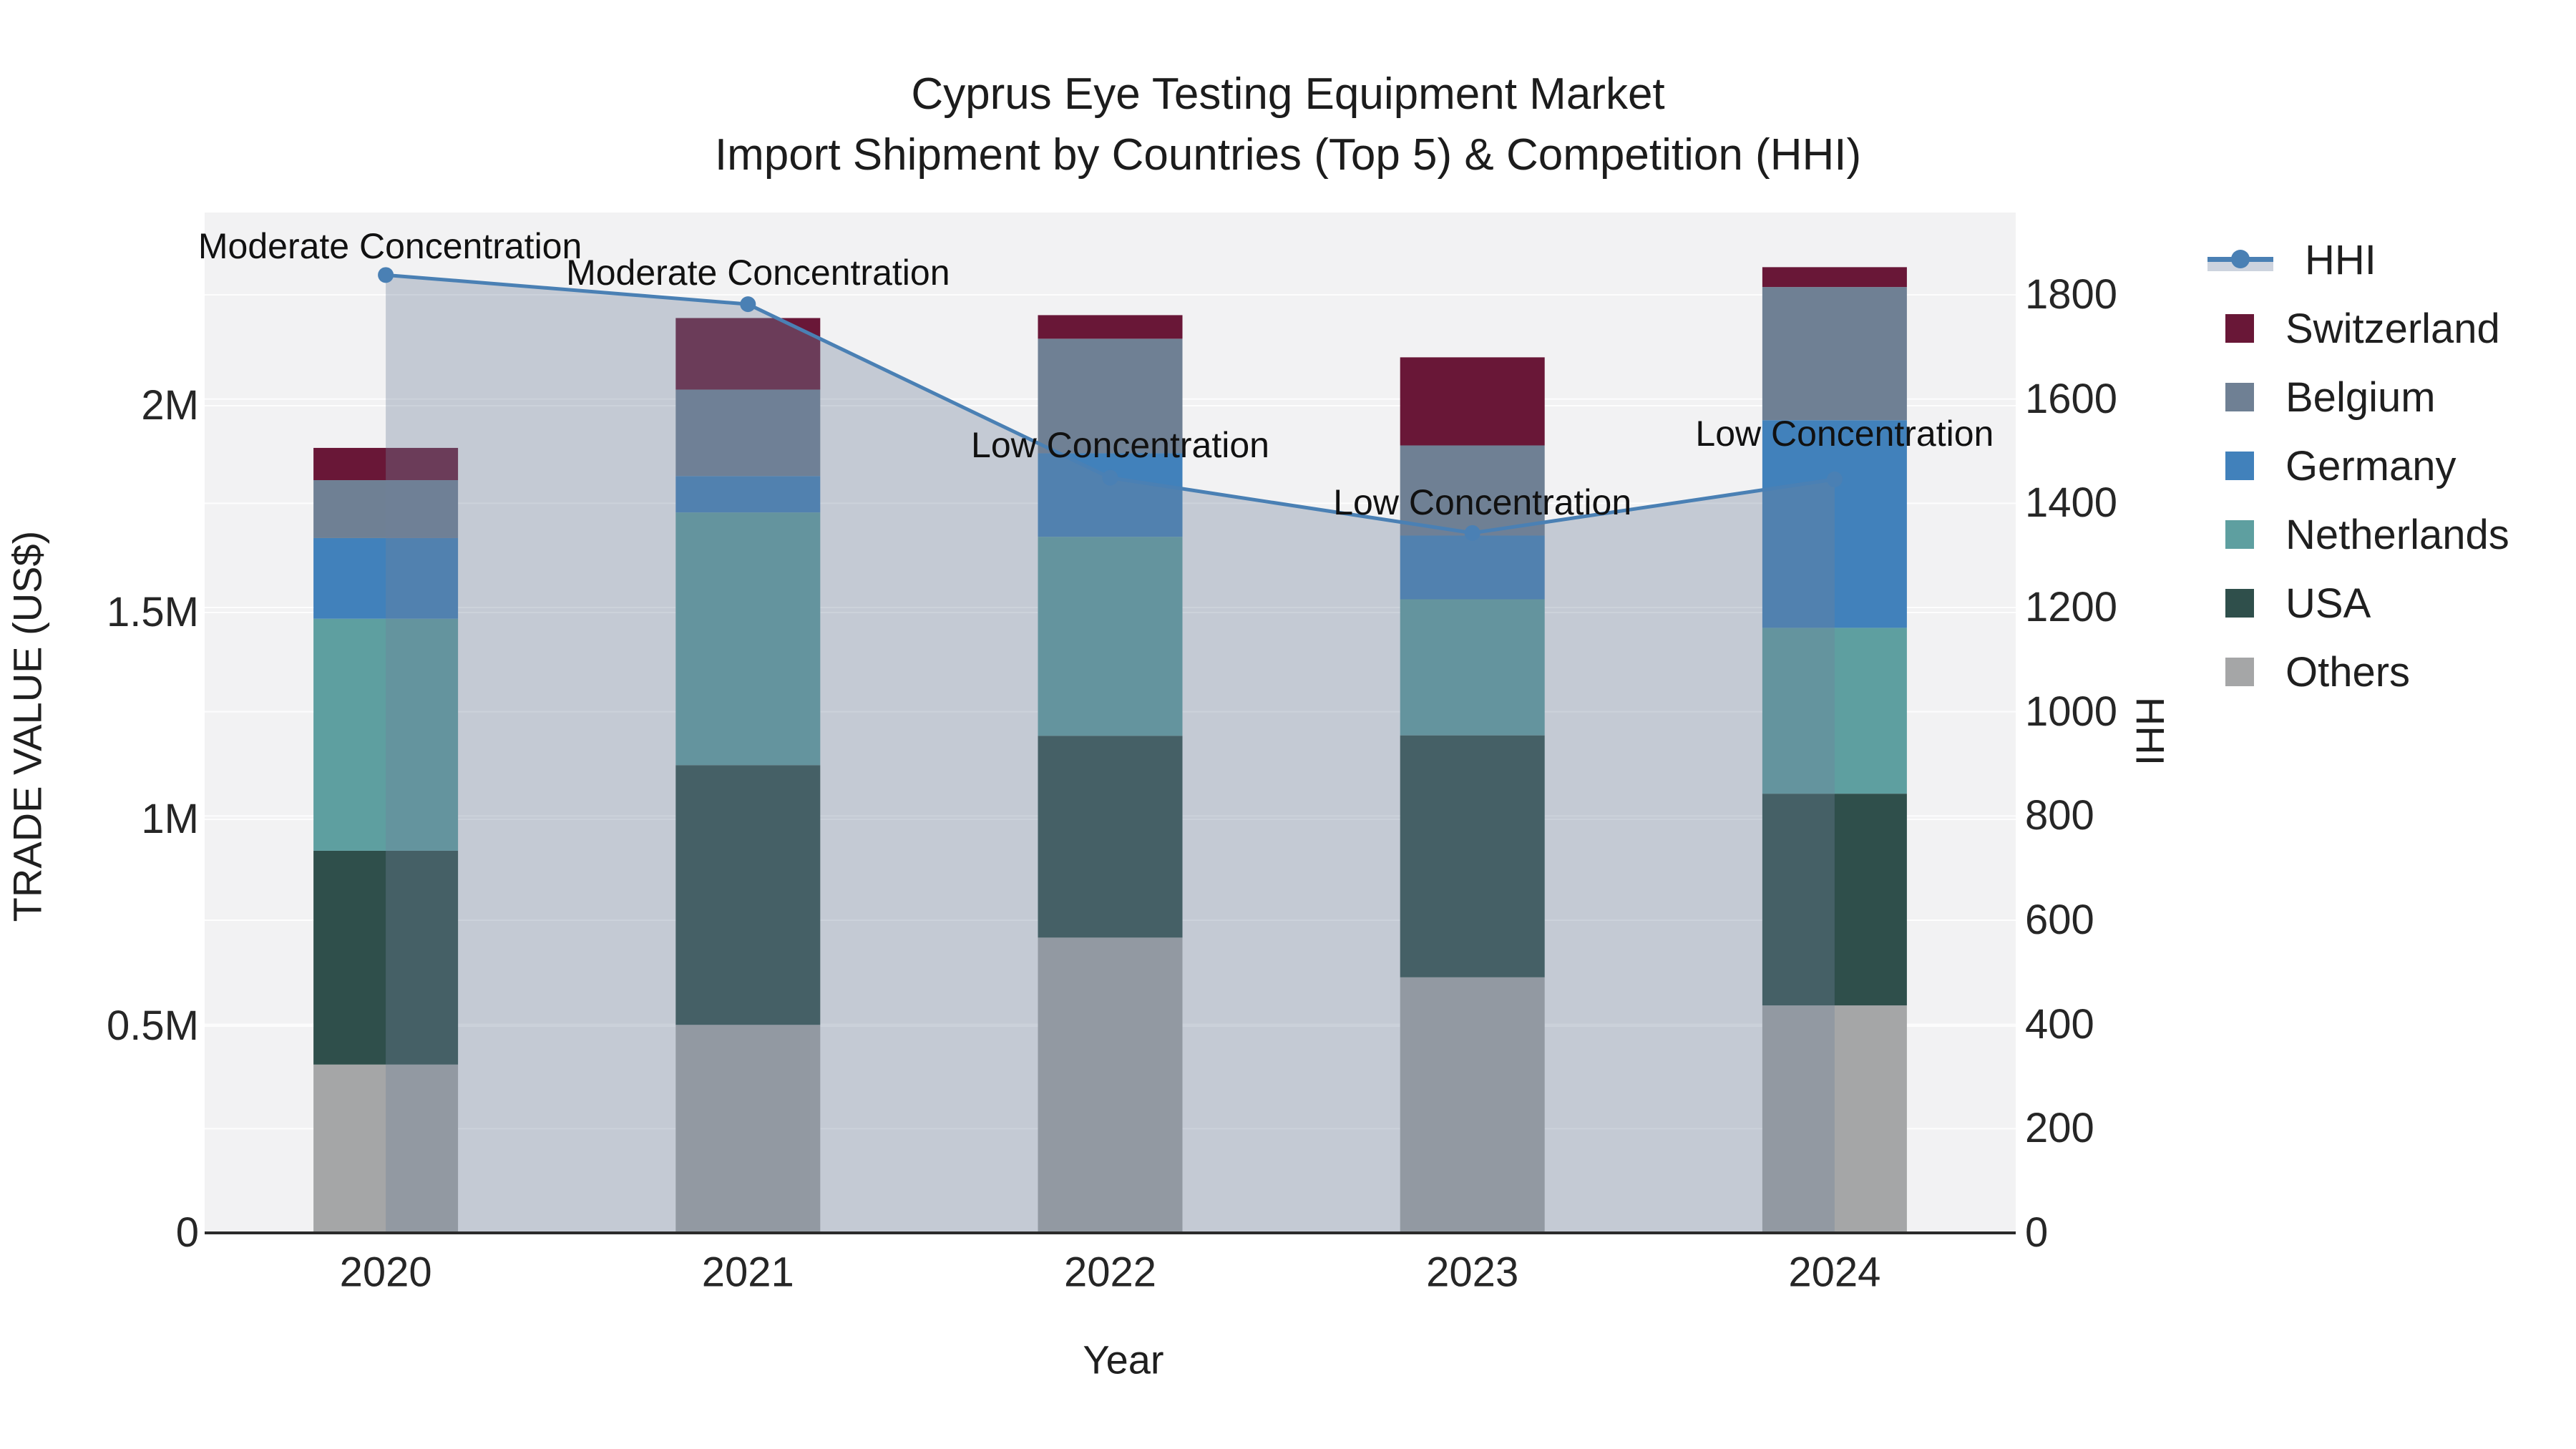  Describe the element at coordinates (2397, 534) in the screenshot. I see `legend-label-netherlands: Netherlands` at that location.